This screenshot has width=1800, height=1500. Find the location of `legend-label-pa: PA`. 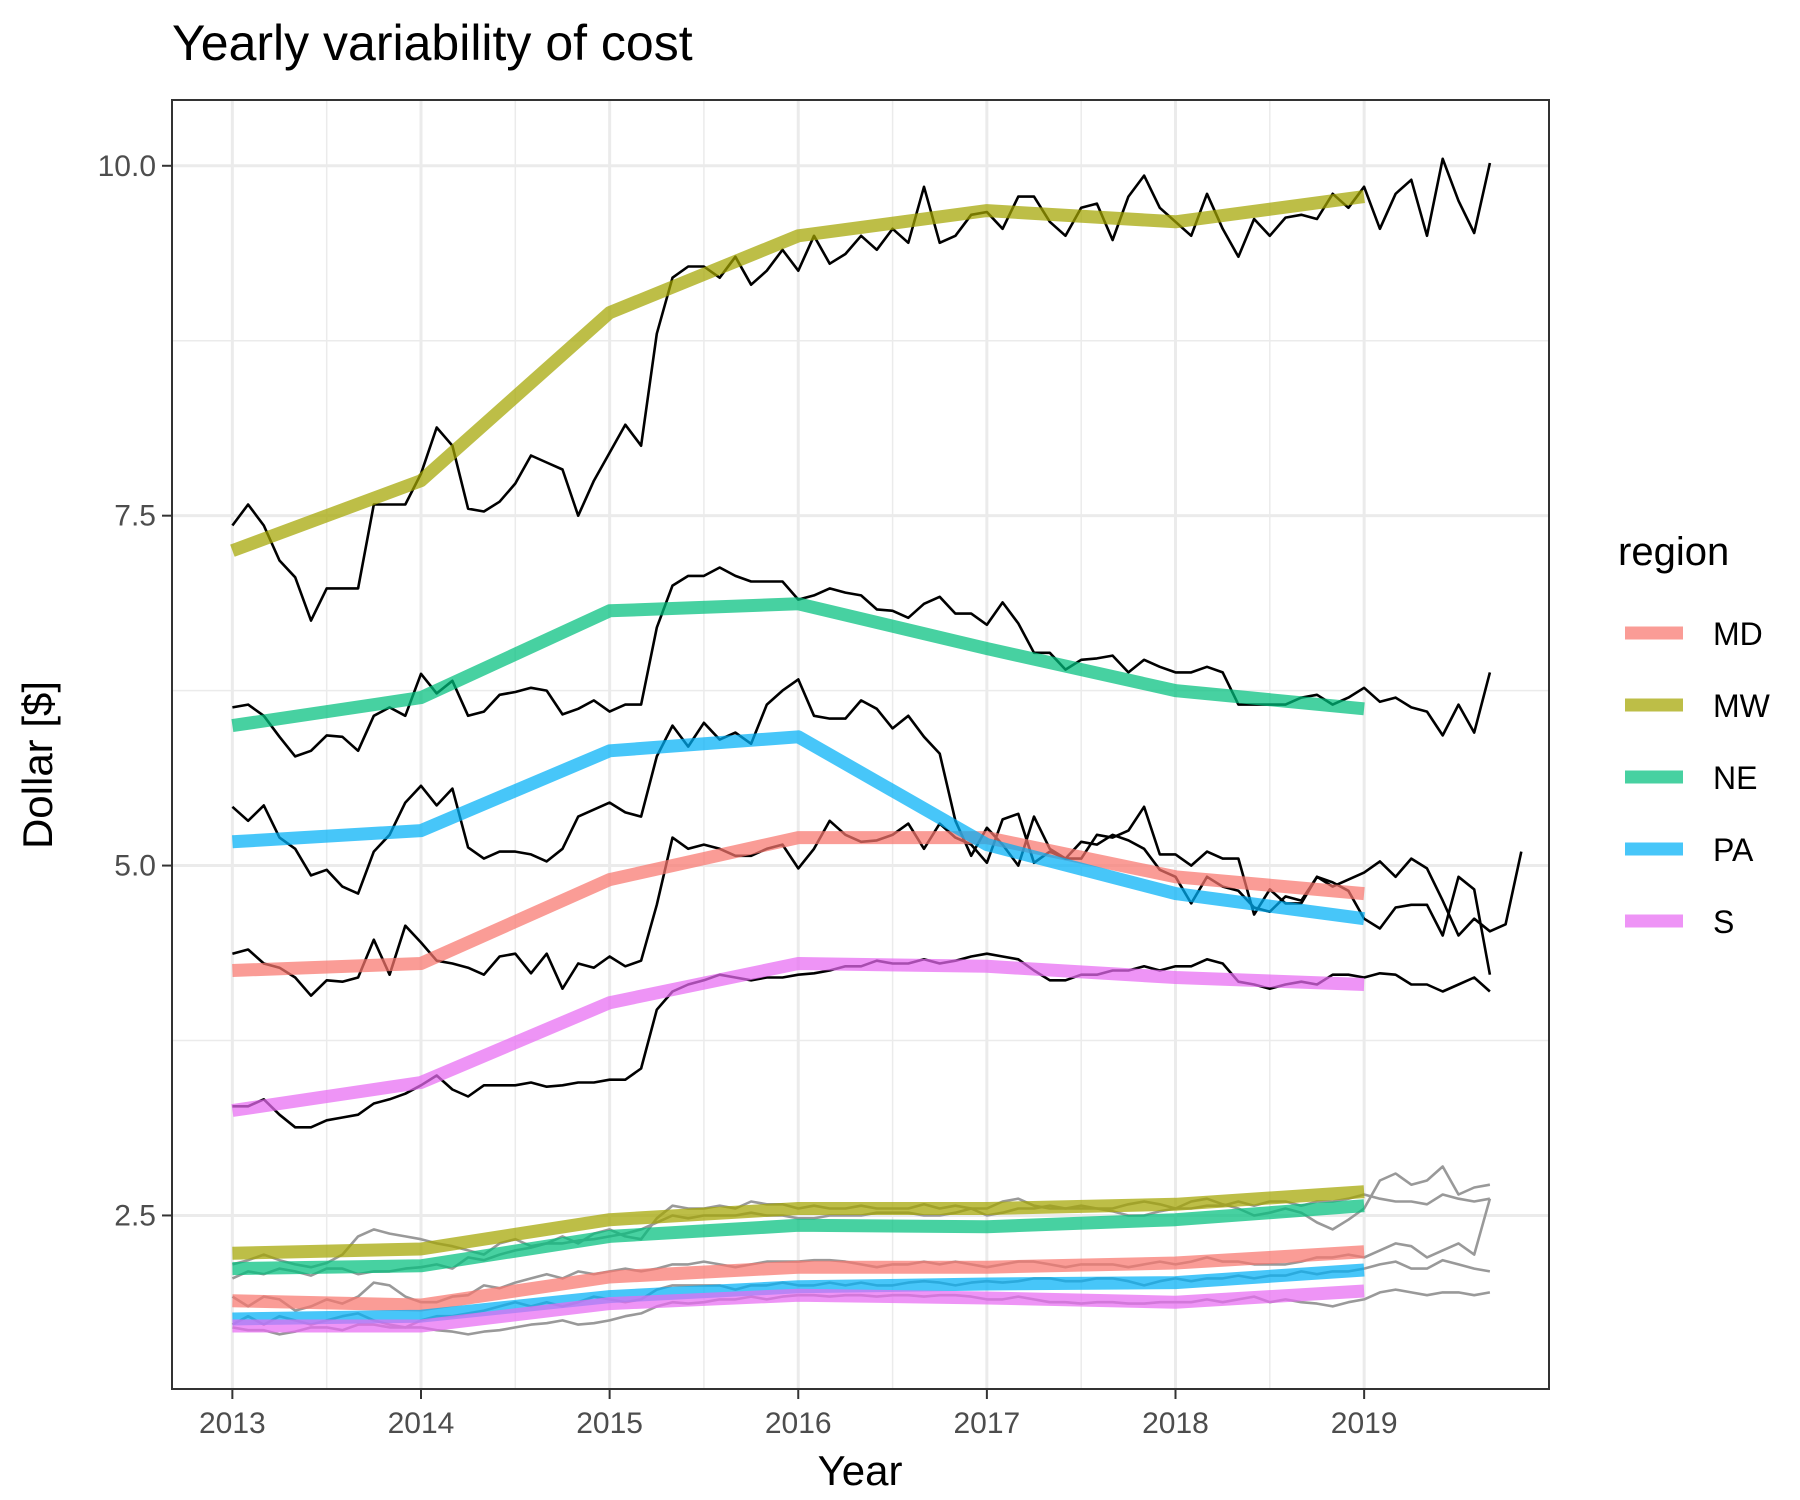

legend-label-pa: PA is located at coordinates (1733, 850).